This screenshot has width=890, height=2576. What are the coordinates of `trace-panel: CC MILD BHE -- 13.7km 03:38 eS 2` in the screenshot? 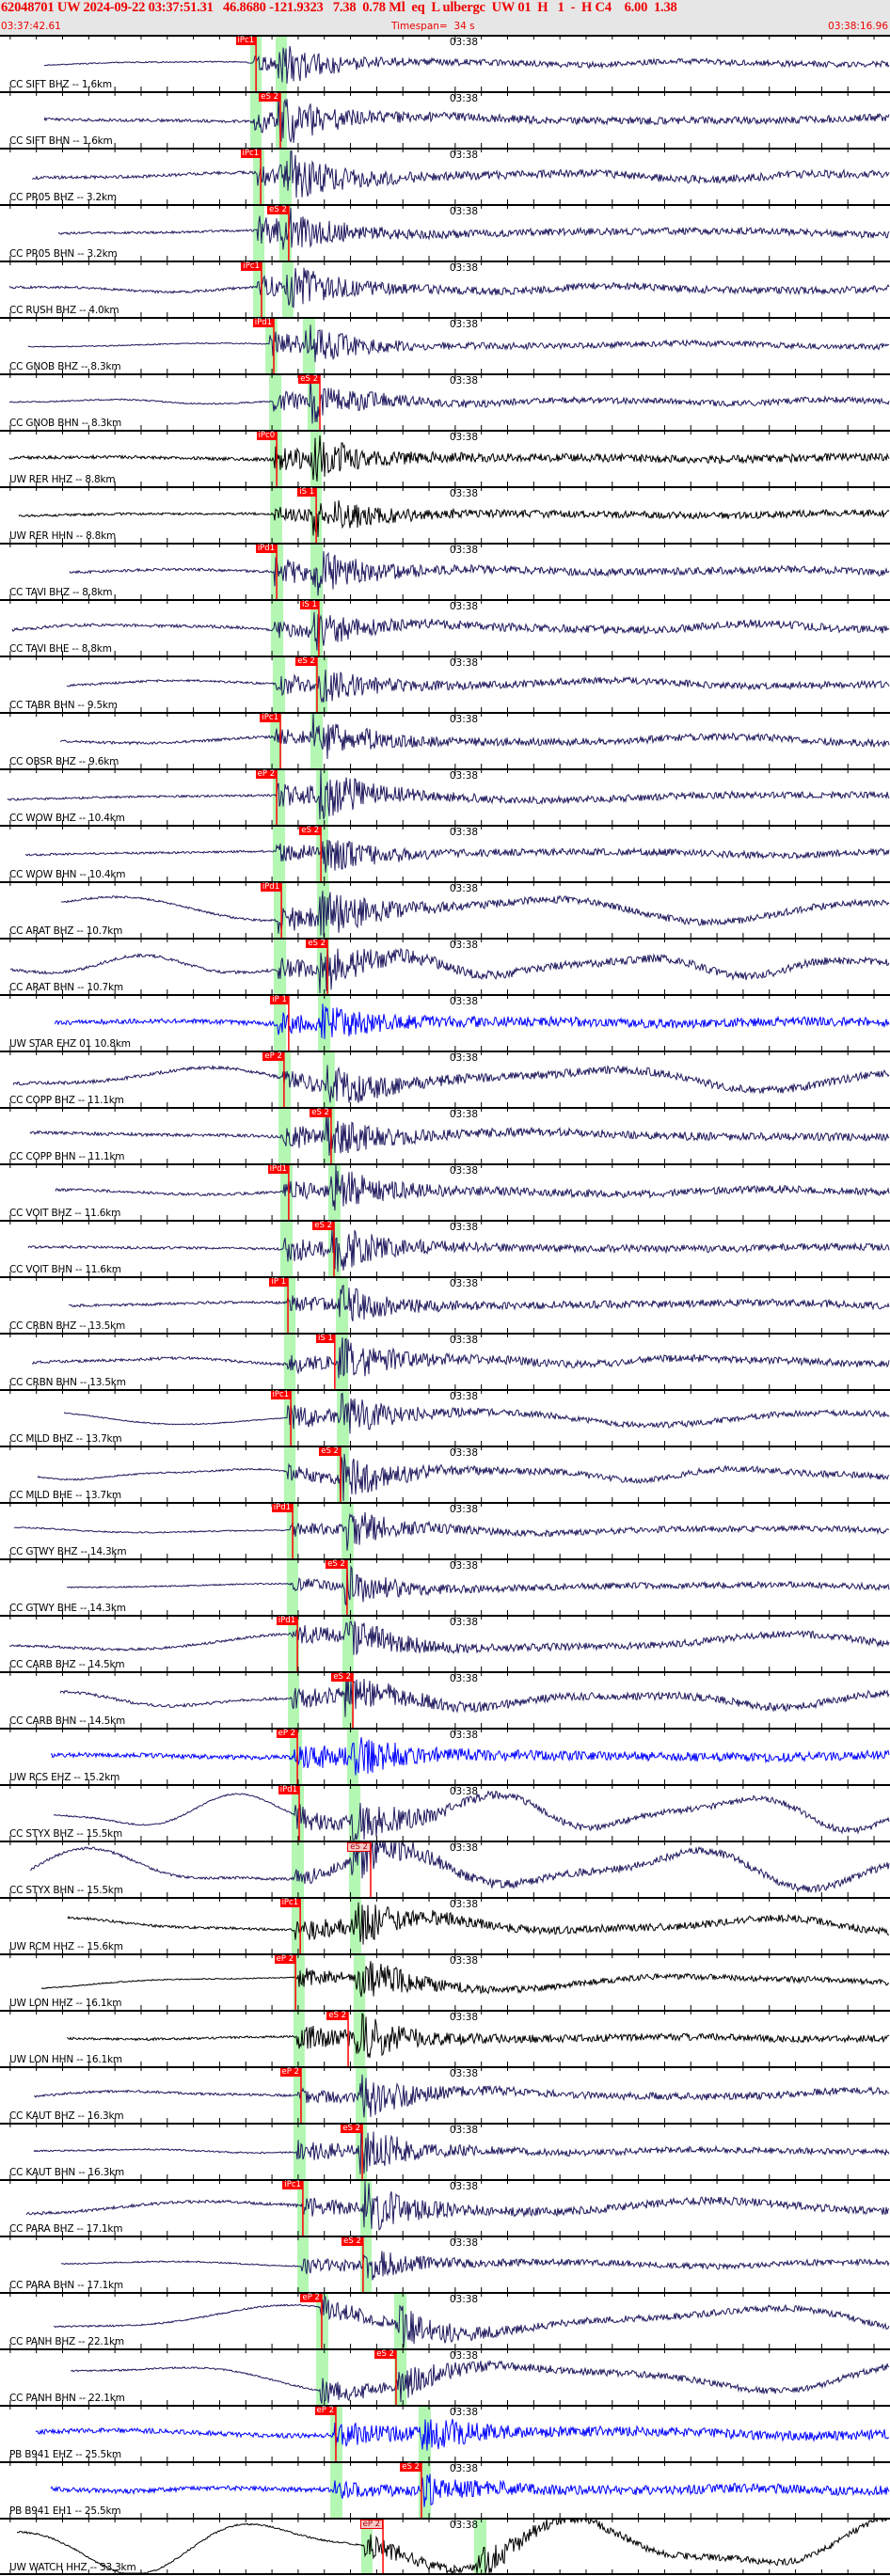 It's located at (445, 1474).